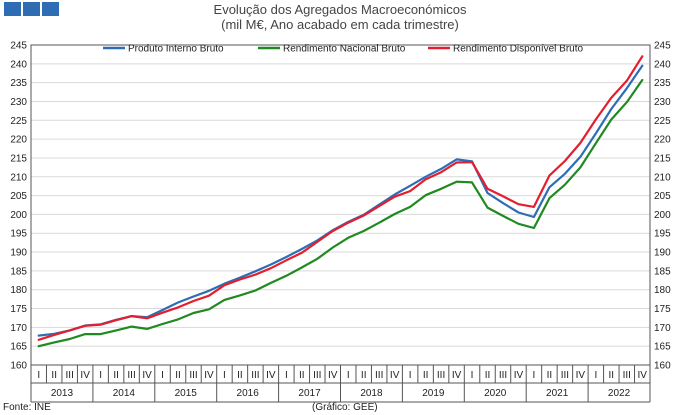 Image resolution: width=680 pixels, height=415 pixels. I want to click on y-tick-label-right: 175, so click(662, 309).